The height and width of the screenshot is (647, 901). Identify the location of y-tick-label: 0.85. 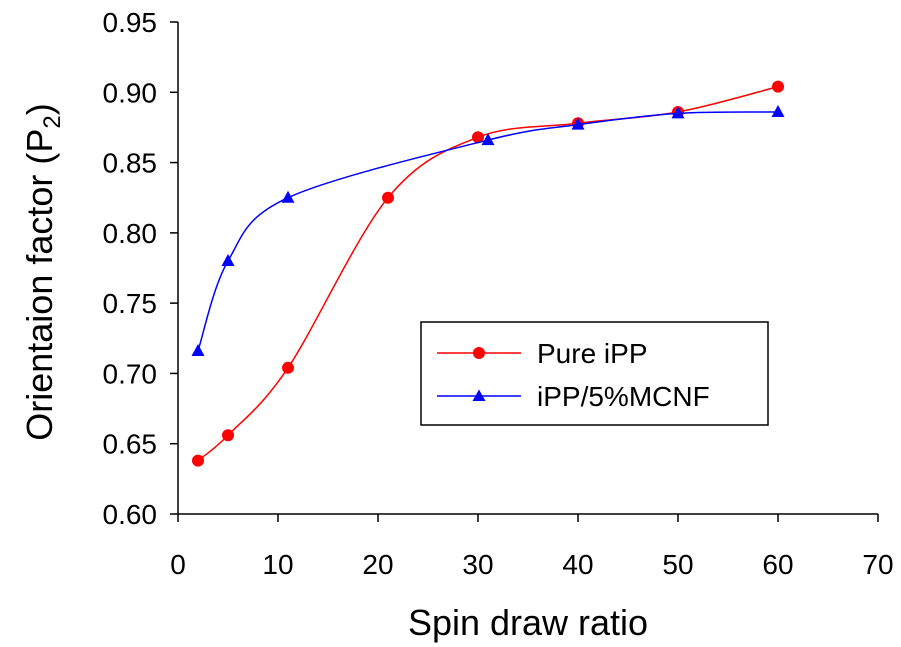
(130, 163).